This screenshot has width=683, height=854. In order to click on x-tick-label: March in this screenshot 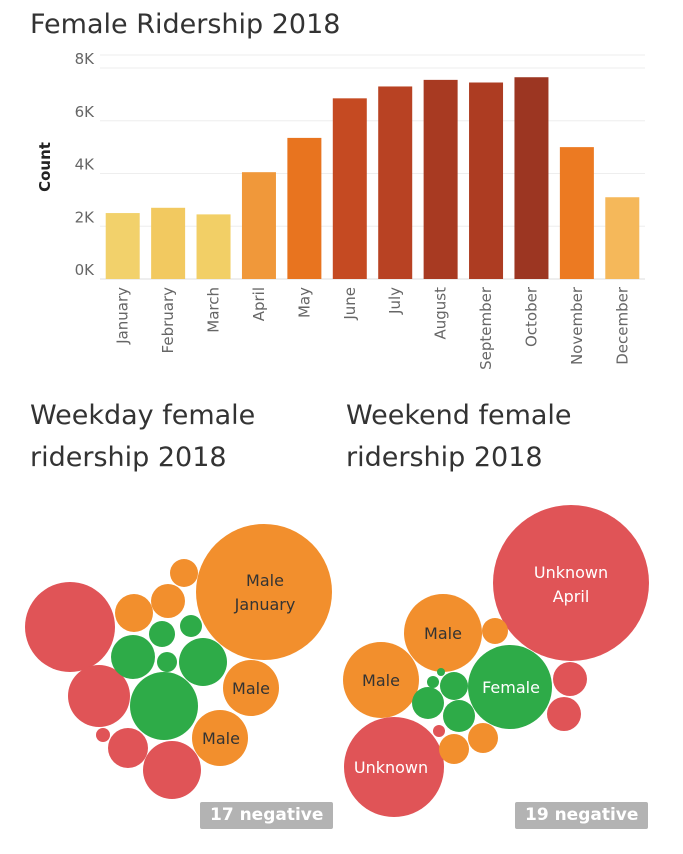, I will do `click(214, 310)`.